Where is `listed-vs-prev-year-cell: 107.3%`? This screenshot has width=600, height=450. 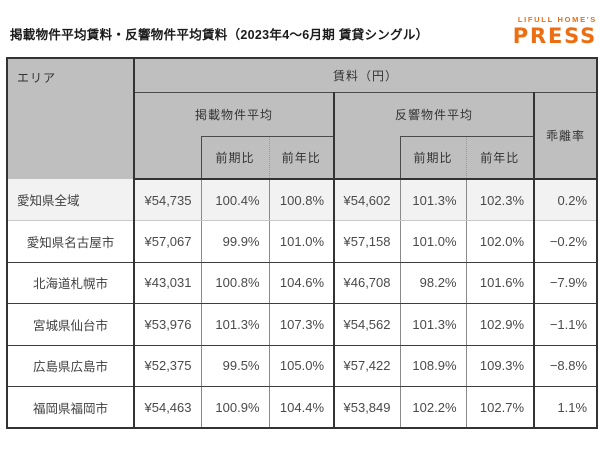 listed-vs-prev-year-cell: 107.3% is located at coordinates (301, 324).